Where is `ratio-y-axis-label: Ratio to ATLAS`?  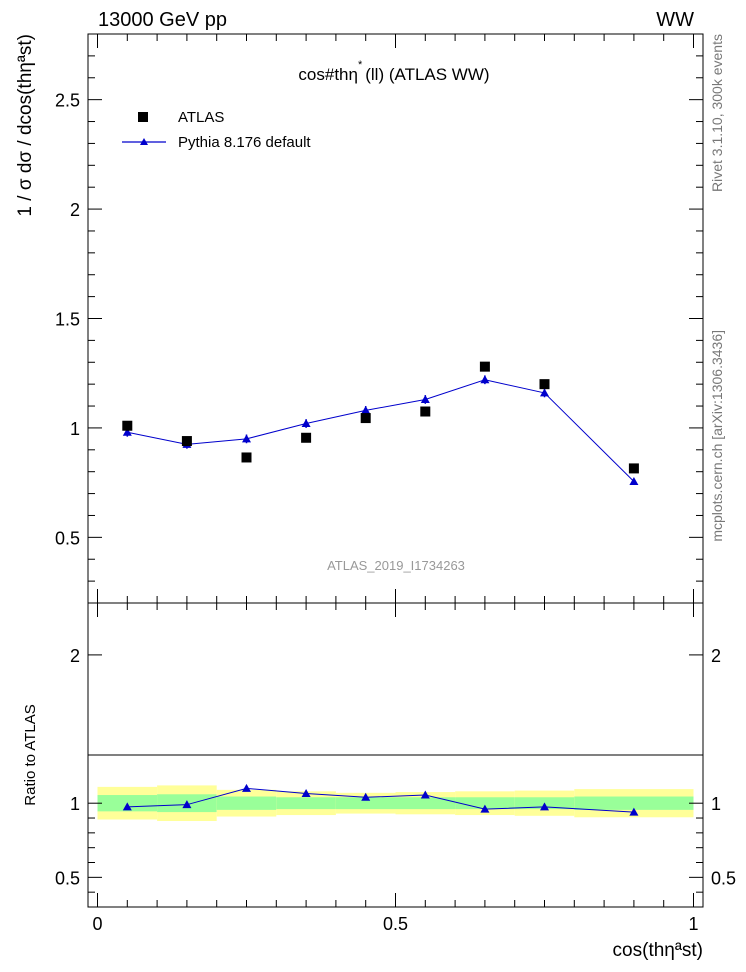 ratio-y-axis-label: Ratio to ATLAS is located at coordinates (30, 754).